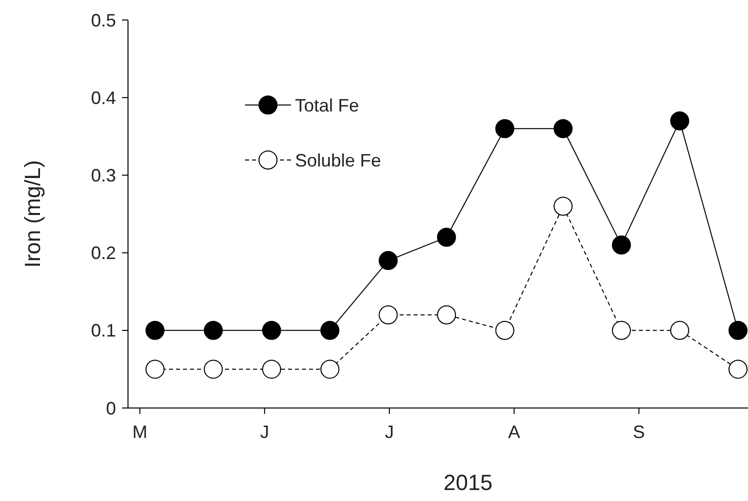 The height and width of the screenshot is (501, 748). Describe the element at coordinates (32, 214) in the screenshot. I see `y-axis-title: Iron (mg/L)` at that location.